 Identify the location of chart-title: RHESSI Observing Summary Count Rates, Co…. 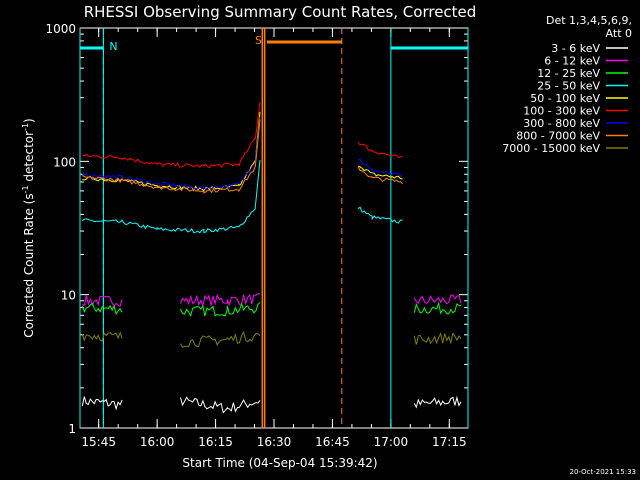
(280, 12).